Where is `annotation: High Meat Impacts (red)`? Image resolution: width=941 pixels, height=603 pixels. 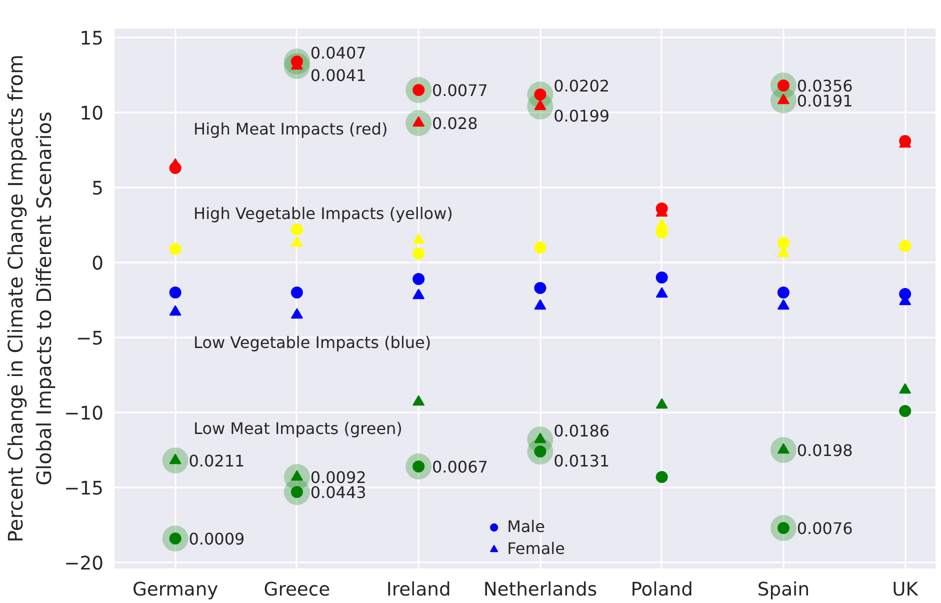
annotation: High Meat Impacts (red) is located at coordinates (291, 129).